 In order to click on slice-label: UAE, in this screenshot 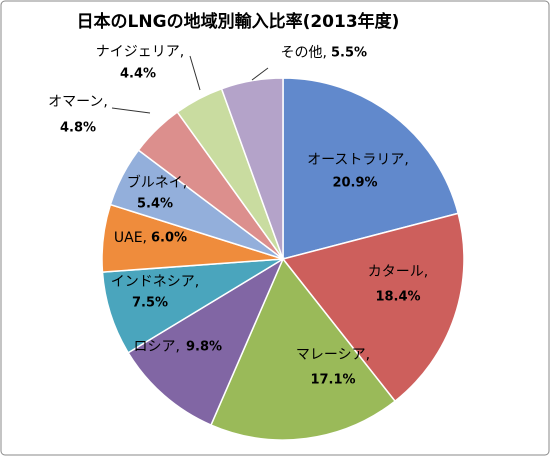, I will do `click(130, 238)`.